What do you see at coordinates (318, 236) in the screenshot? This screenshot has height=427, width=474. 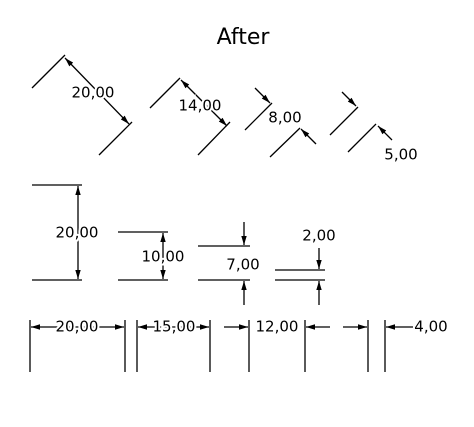 I see `dimension-label: 2,00` at bounding box center [318, 236].